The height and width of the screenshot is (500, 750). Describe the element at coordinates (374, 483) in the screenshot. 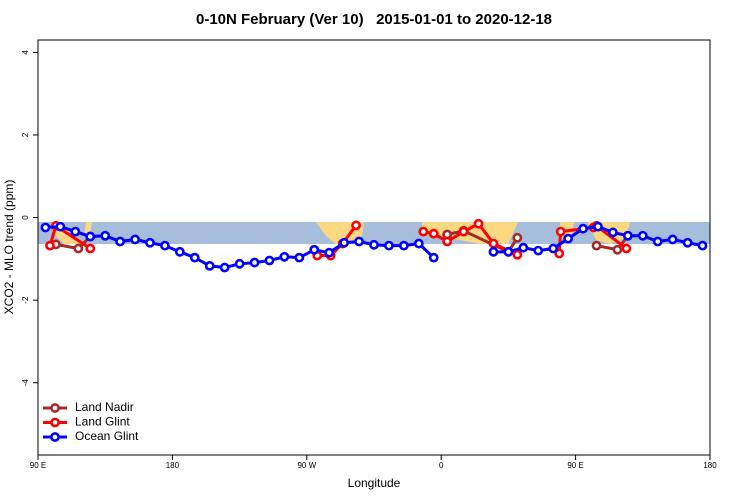

I see `x-axis-label: Longitude` at that location.